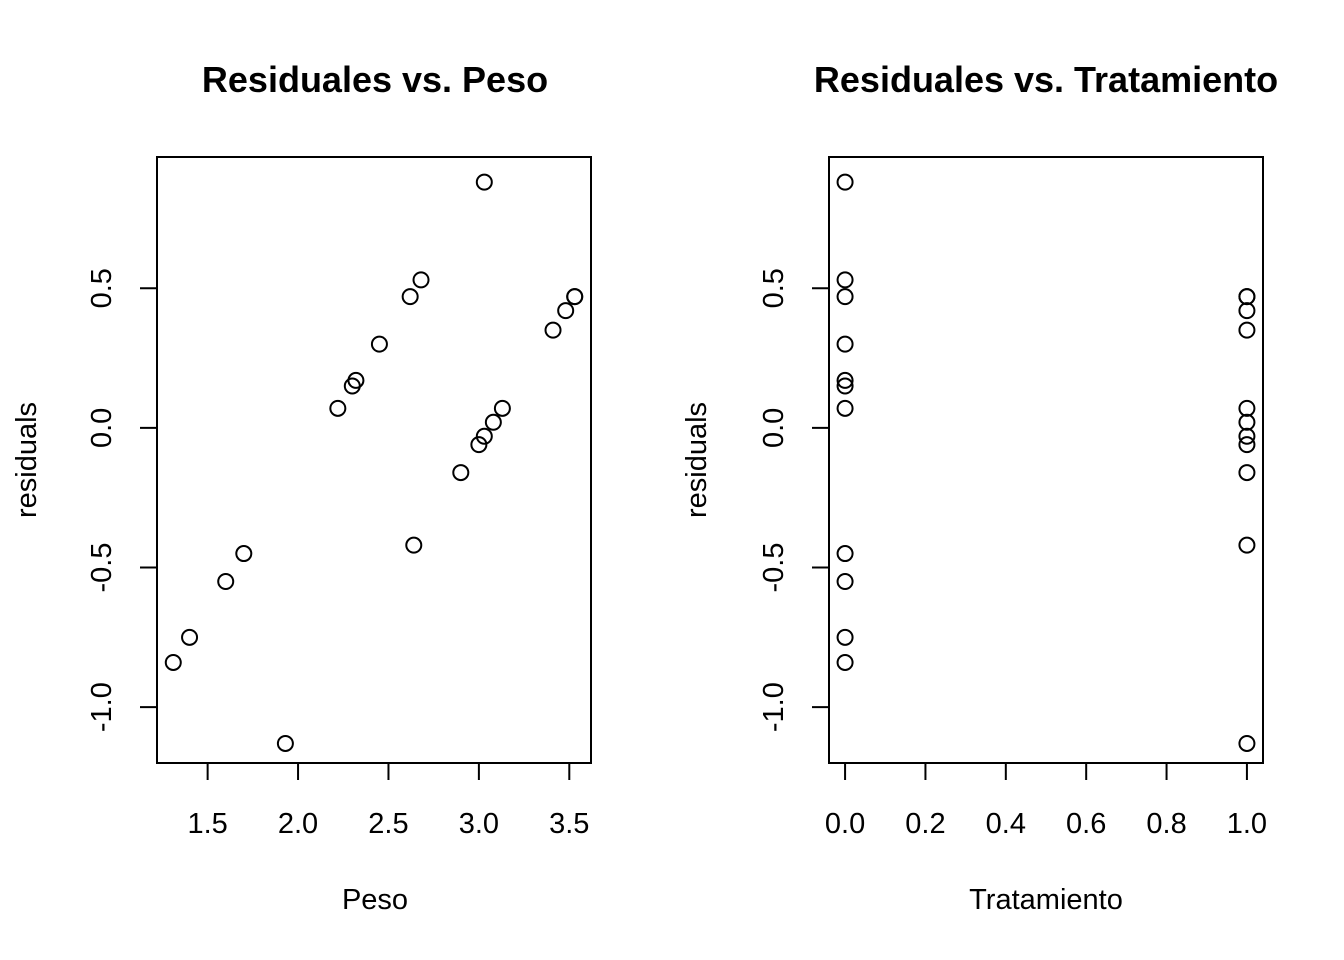 The image size is (1344, 960). I want to click on panel-1-y-tick-label: -1.0, so click(102, 707).